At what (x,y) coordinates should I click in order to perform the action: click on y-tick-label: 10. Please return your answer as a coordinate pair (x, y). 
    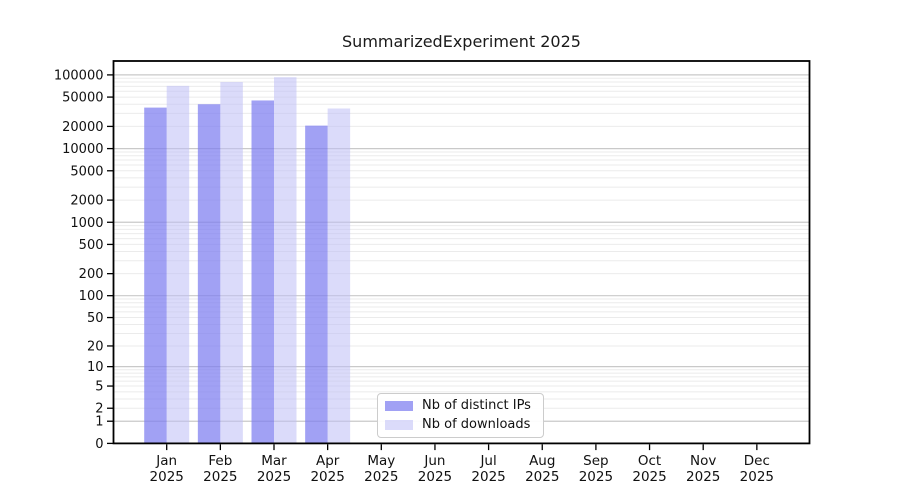
    Looking at the image, I should click on (95, 367).